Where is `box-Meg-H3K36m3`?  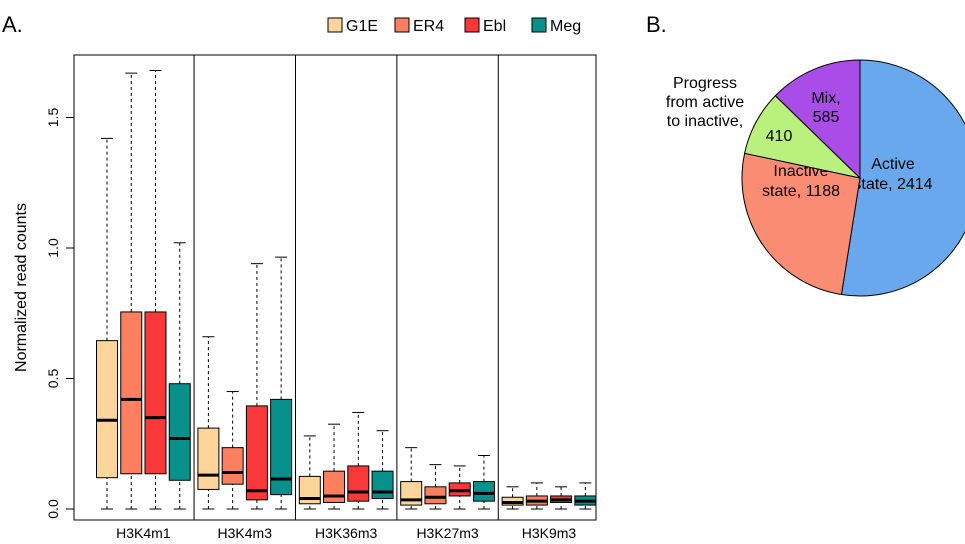 box-Meg-H3K36m3 is located at coordinates (382, 485).